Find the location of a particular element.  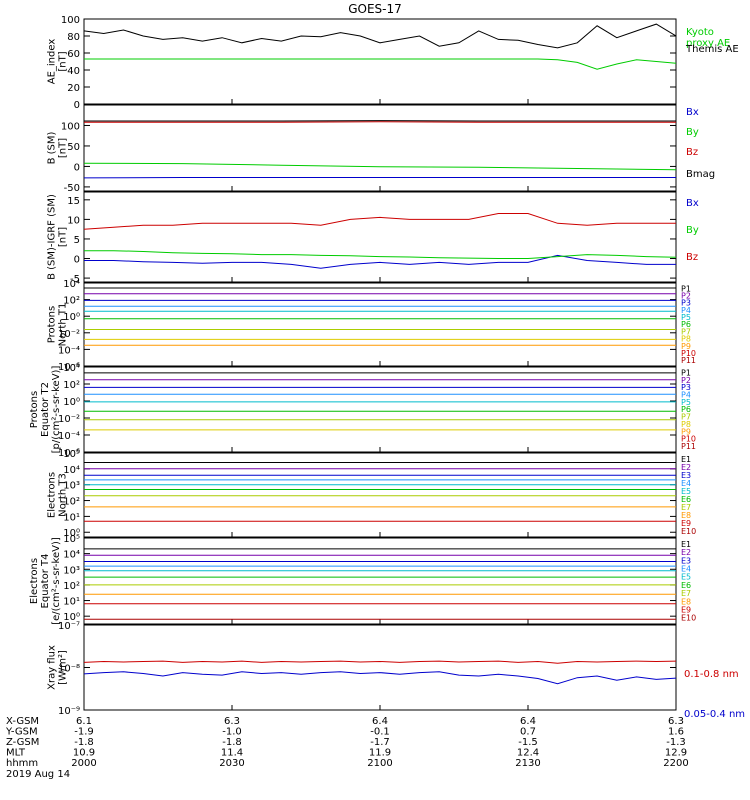

panel-ae-series-themis-ae is located at coordinates (380, 36).